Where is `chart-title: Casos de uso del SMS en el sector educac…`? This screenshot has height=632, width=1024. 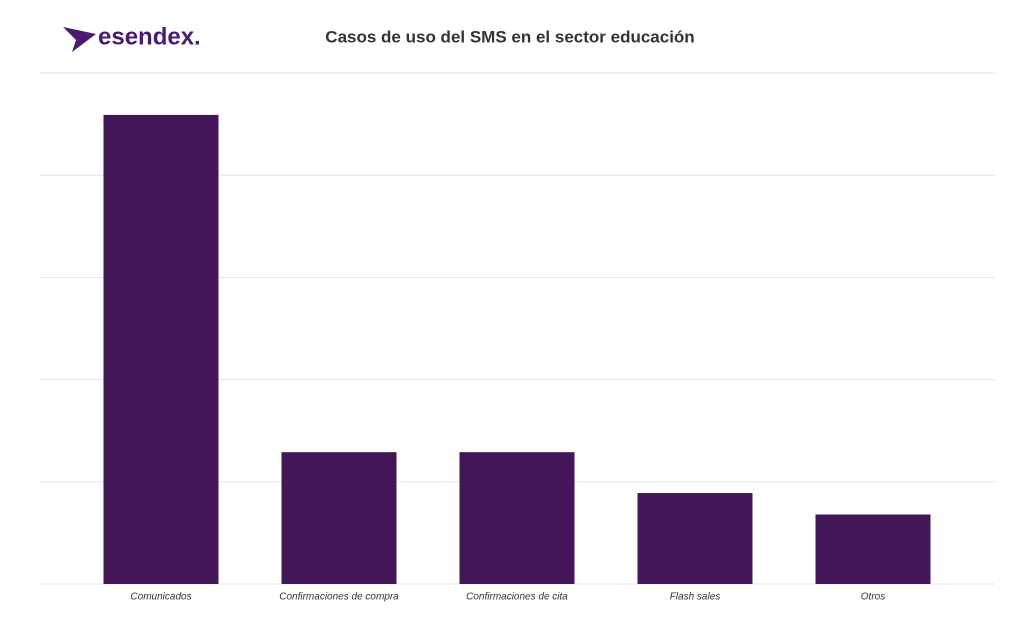
chart-title: Casos de uso del SMS en el sector educac… is located at coordinates (509, 36).